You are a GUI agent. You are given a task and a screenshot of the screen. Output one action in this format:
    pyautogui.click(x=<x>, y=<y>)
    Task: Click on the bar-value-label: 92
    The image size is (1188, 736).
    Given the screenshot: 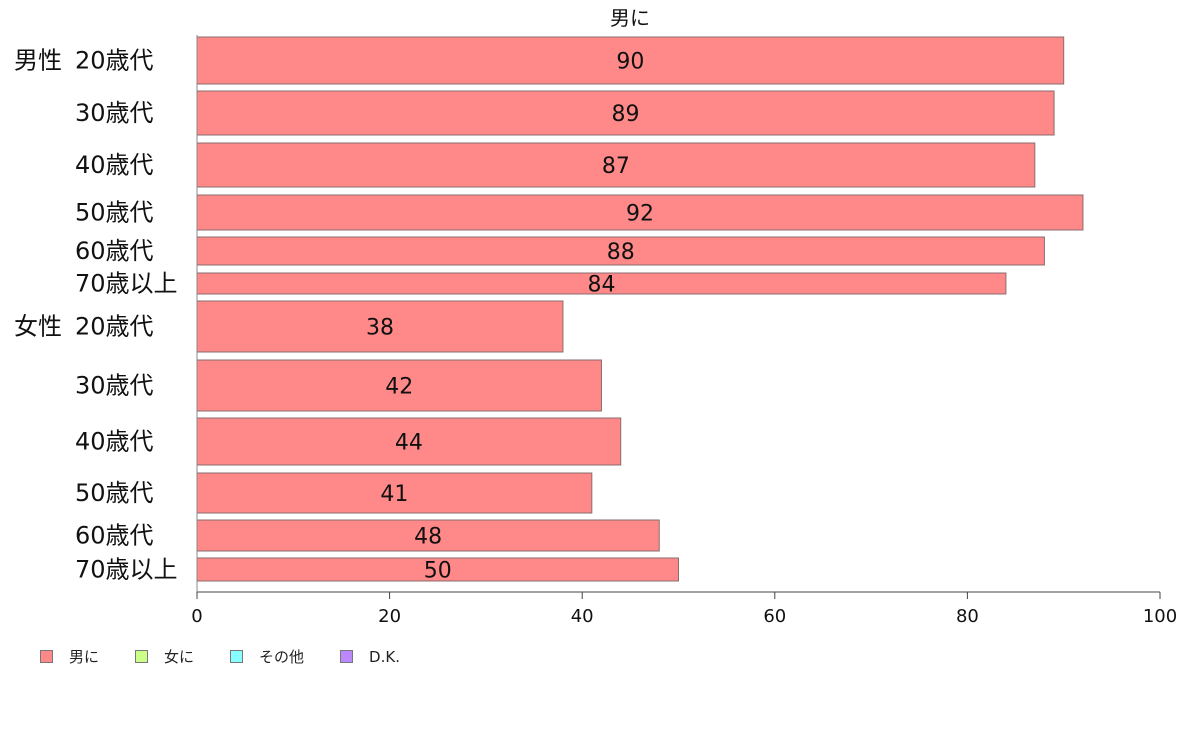 What is the action you would take?
    pyautogui.click(x=640, y=214)
    